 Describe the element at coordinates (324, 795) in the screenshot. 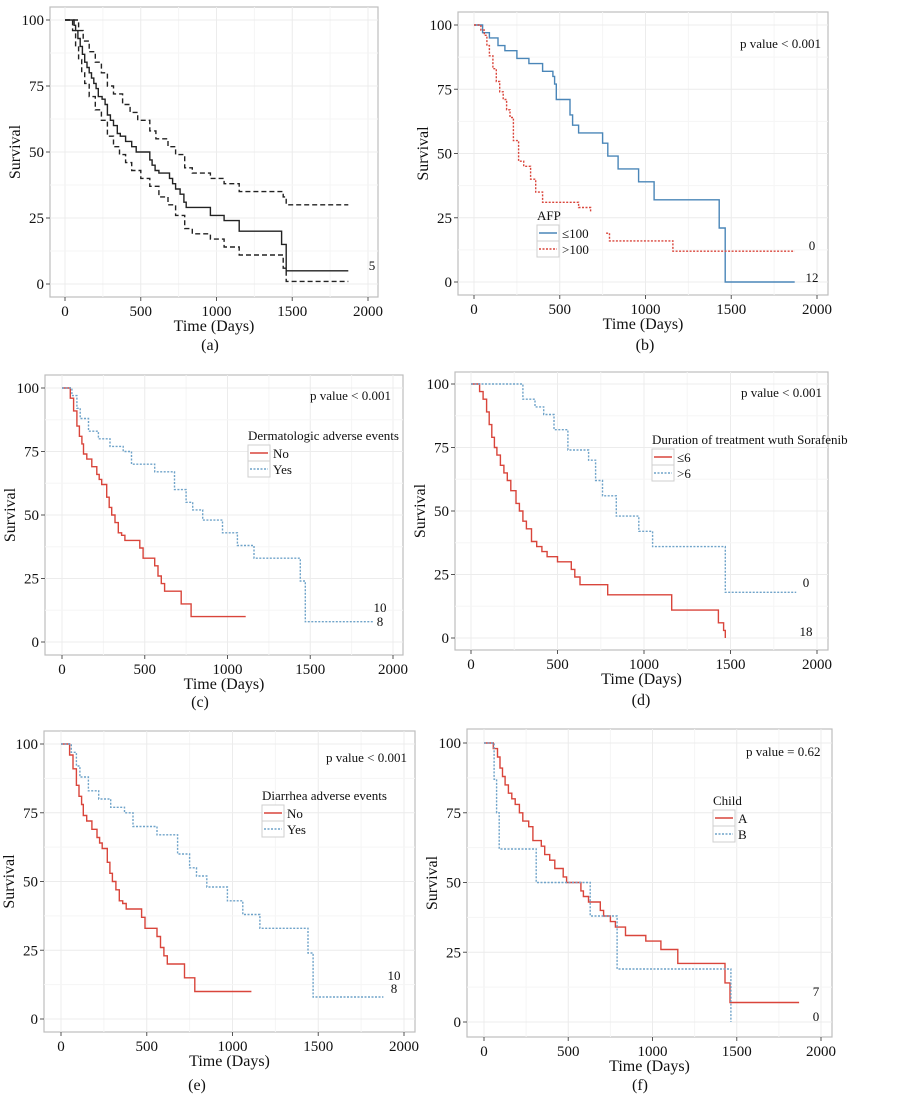

I see `legend-title: Diarrhea adverse events` at that location.